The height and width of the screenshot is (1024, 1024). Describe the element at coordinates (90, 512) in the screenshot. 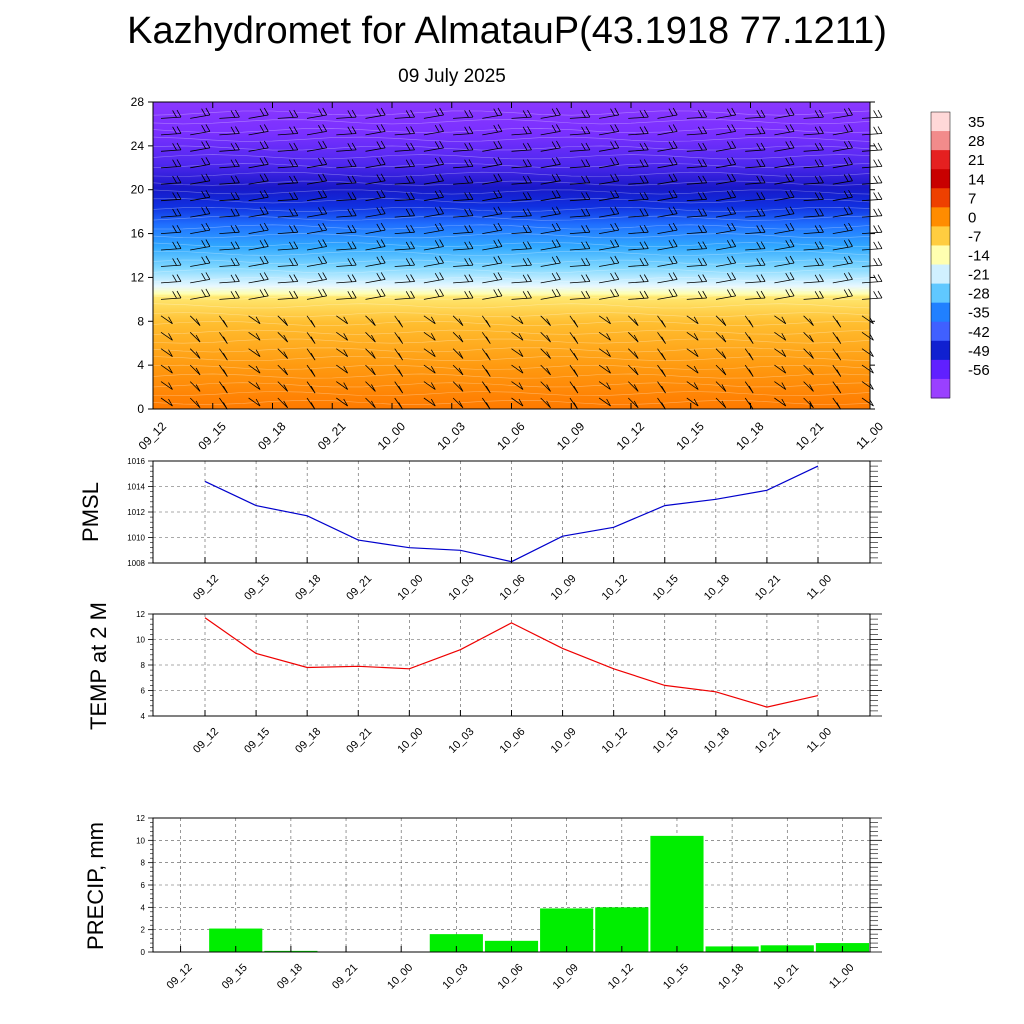

I see `y-axis-label: PMSL` at that location.